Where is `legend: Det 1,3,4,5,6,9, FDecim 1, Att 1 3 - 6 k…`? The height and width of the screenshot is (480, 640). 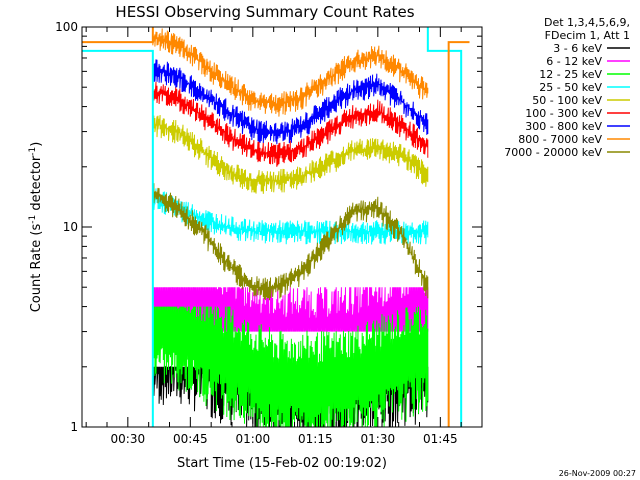
legend: Det 1,3,4,5,6,9, FDecim 1, Att 1 3 - 6 k… is located at coordinates (567, 87).